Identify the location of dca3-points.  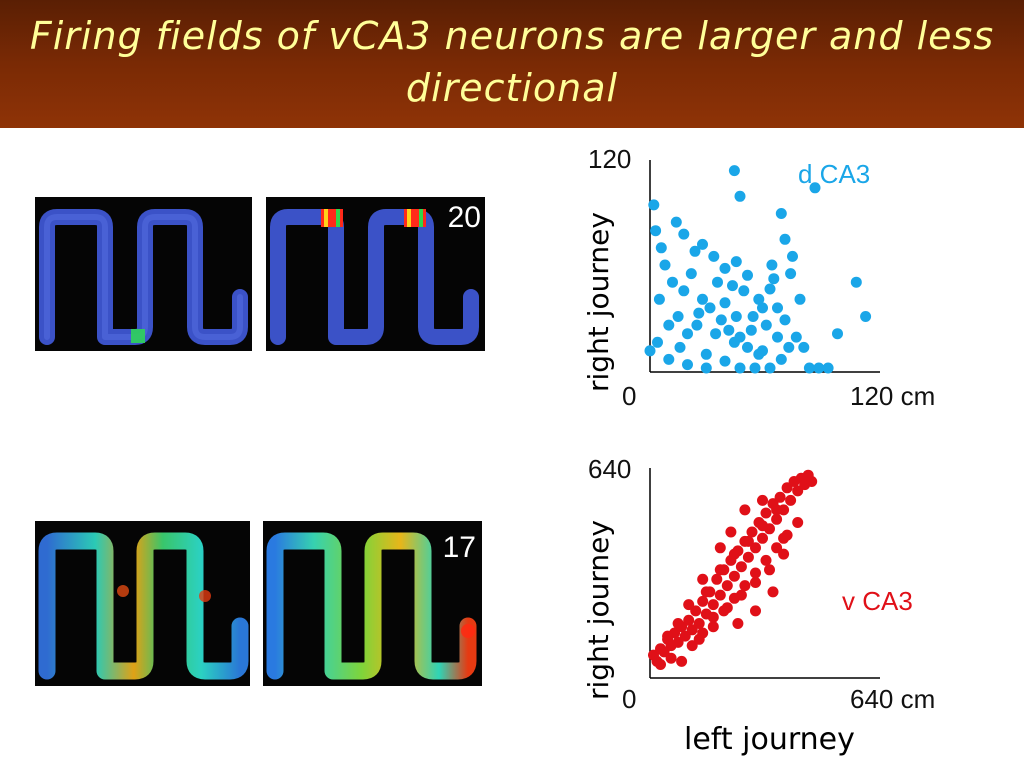
(758, 269).